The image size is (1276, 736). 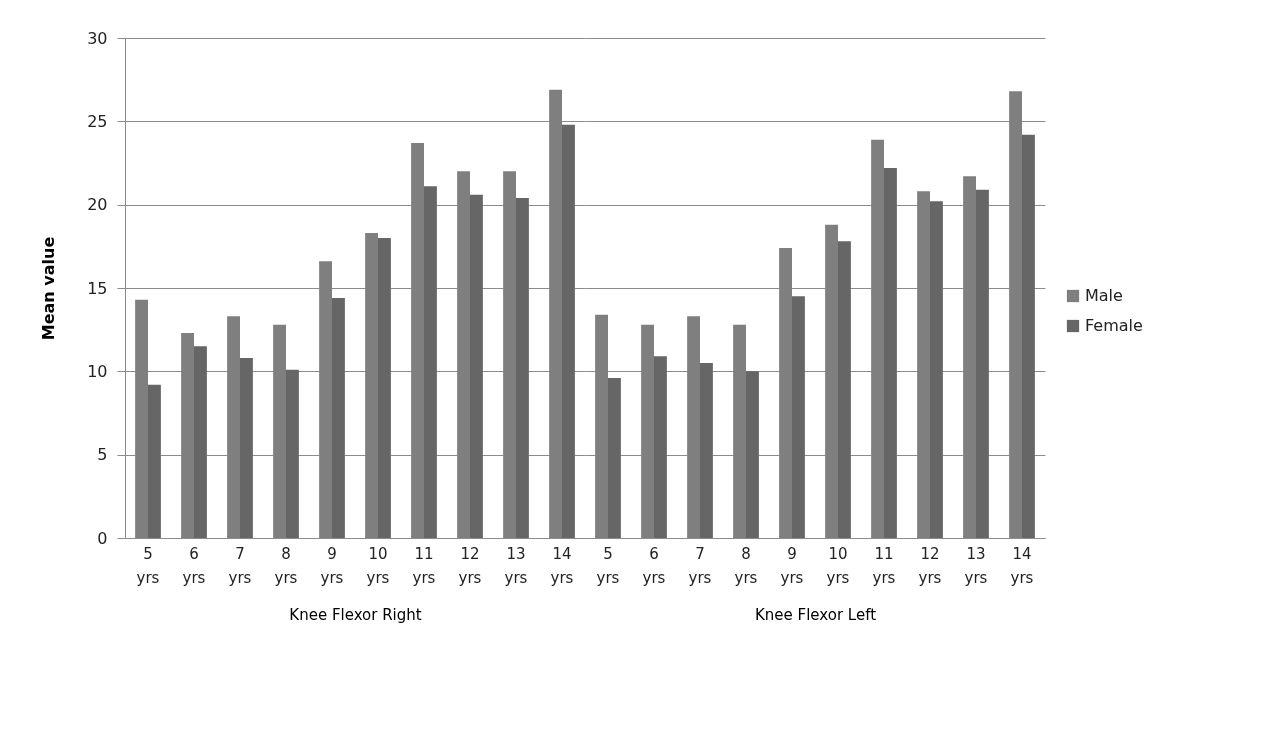 What do you see at coordinates (102, 538) in the screenshot?
I see `y-tick-label: 0` at bounding box center [102, 538].